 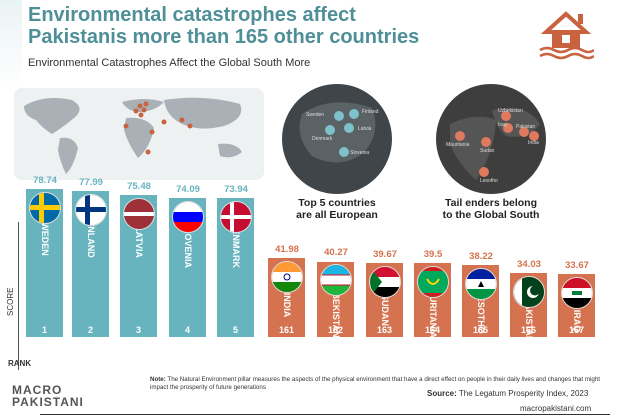 I want to click on europe-zoom-map: Sweden Finland Latvia Denmark Slovenia, so click(x=337, y=139).